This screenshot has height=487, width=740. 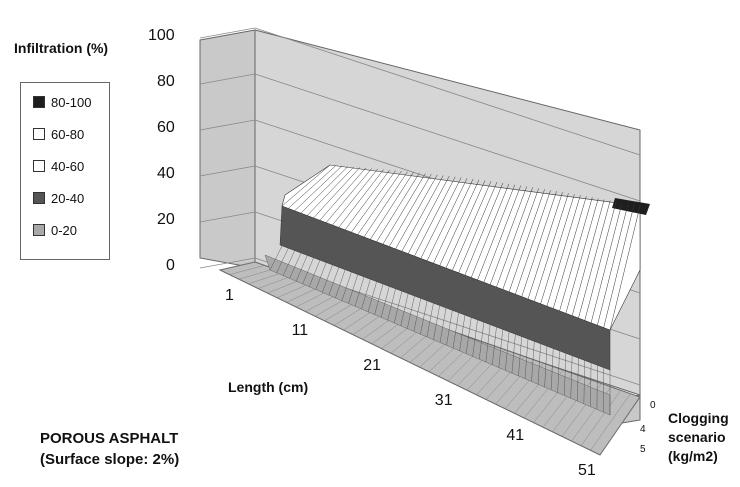 What do you see at coordinates (515, 435) in the screenshot?
I see `x-tick-label: 41` at bounding box center [515, 435].